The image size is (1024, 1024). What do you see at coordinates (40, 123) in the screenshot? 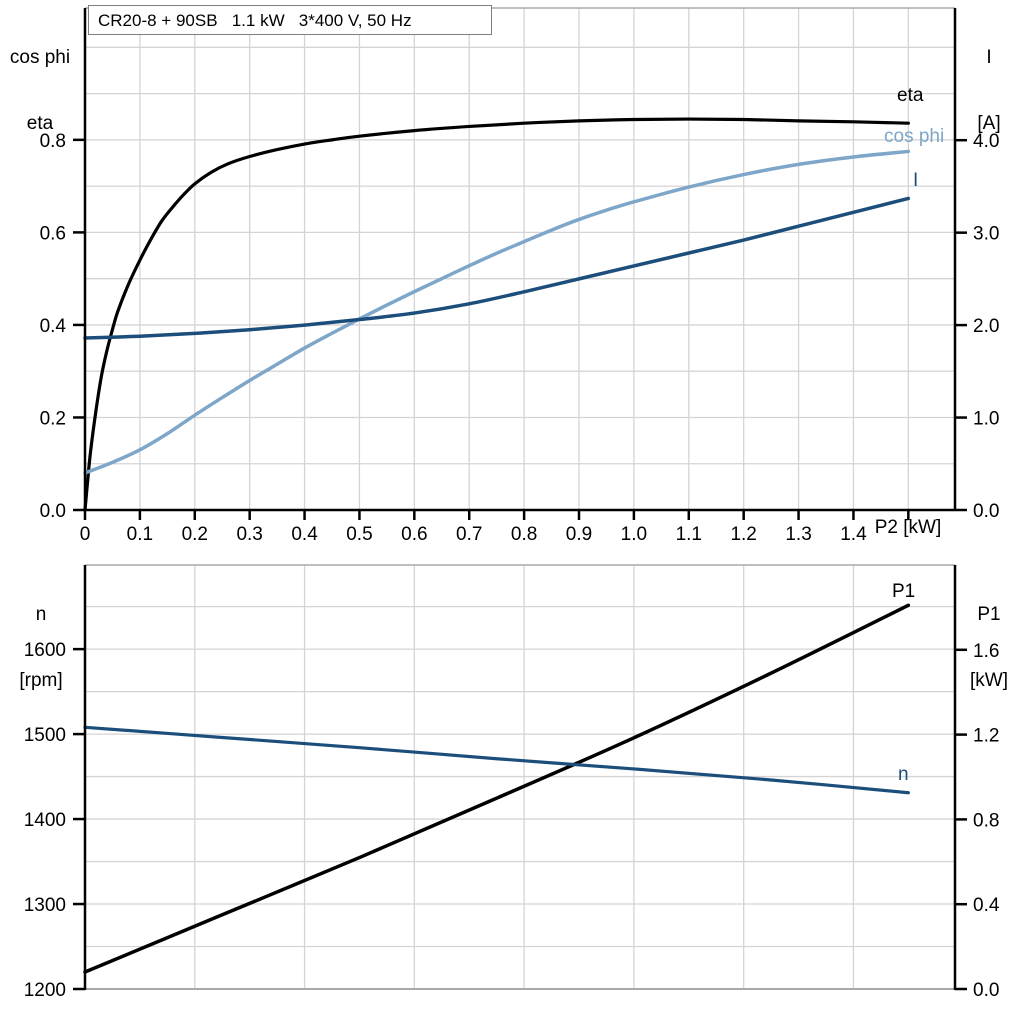
I see `left-axis-title-line2: eta` at bounding box center [40, 123].